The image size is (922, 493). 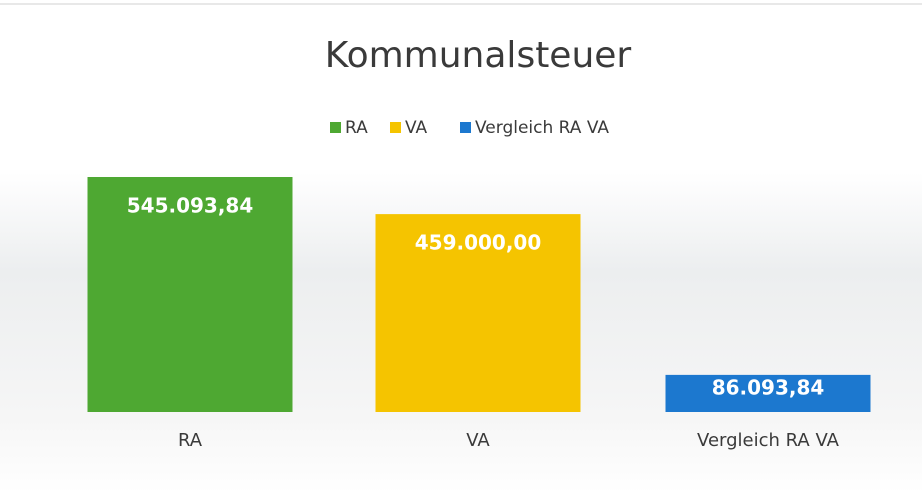 I want to click on legend-label: Vergleich RA VA, so click(x=542, y=128).